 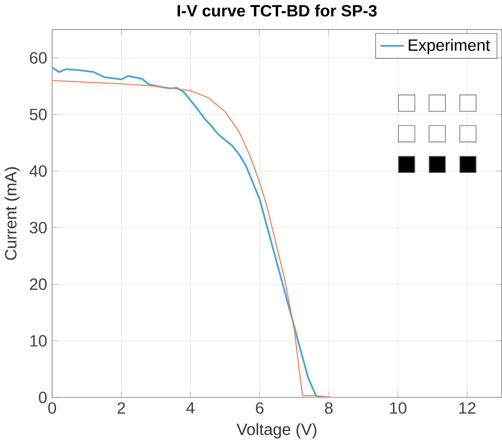 What do you see at coordinates (38, 114) in the screenshot?
I see `y-tick-label: 50` at bounding box center [38, 114].